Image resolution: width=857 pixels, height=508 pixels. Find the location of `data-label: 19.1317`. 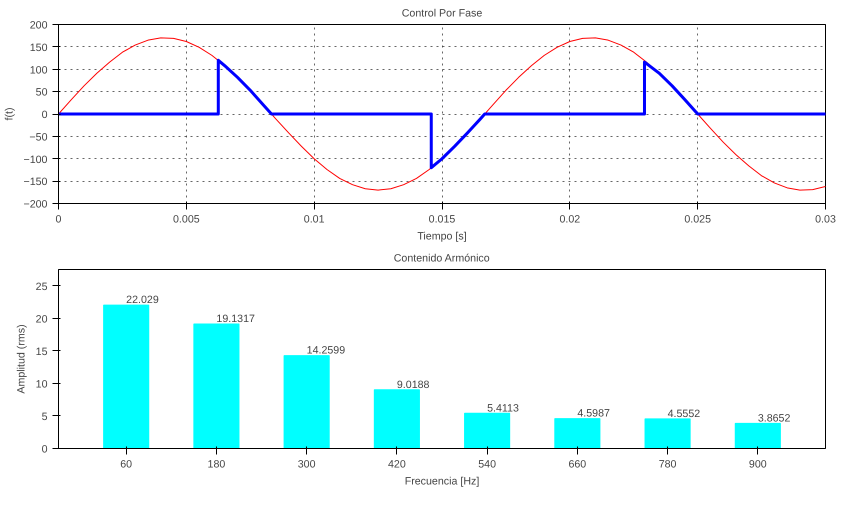

data-label: 19.1317 is located at coordinates (236, 318).